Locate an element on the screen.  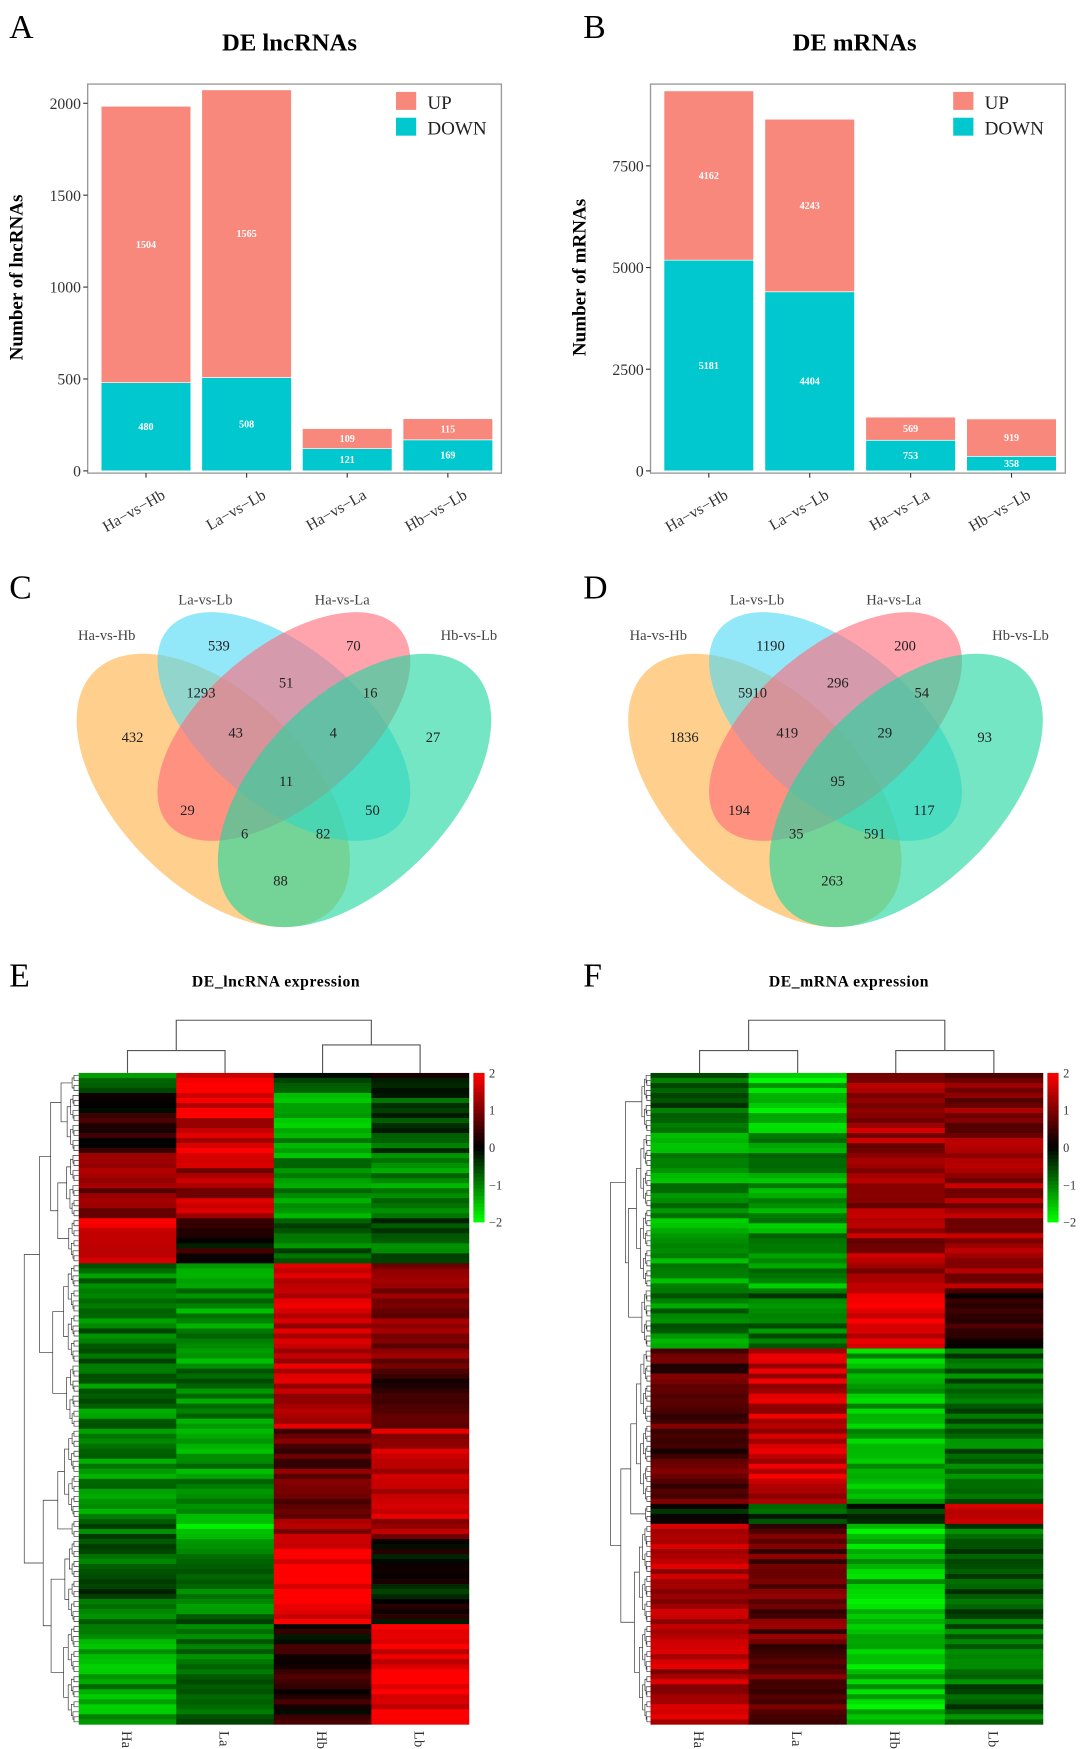
legend-swatch-up is located at coordinates (963, 100).